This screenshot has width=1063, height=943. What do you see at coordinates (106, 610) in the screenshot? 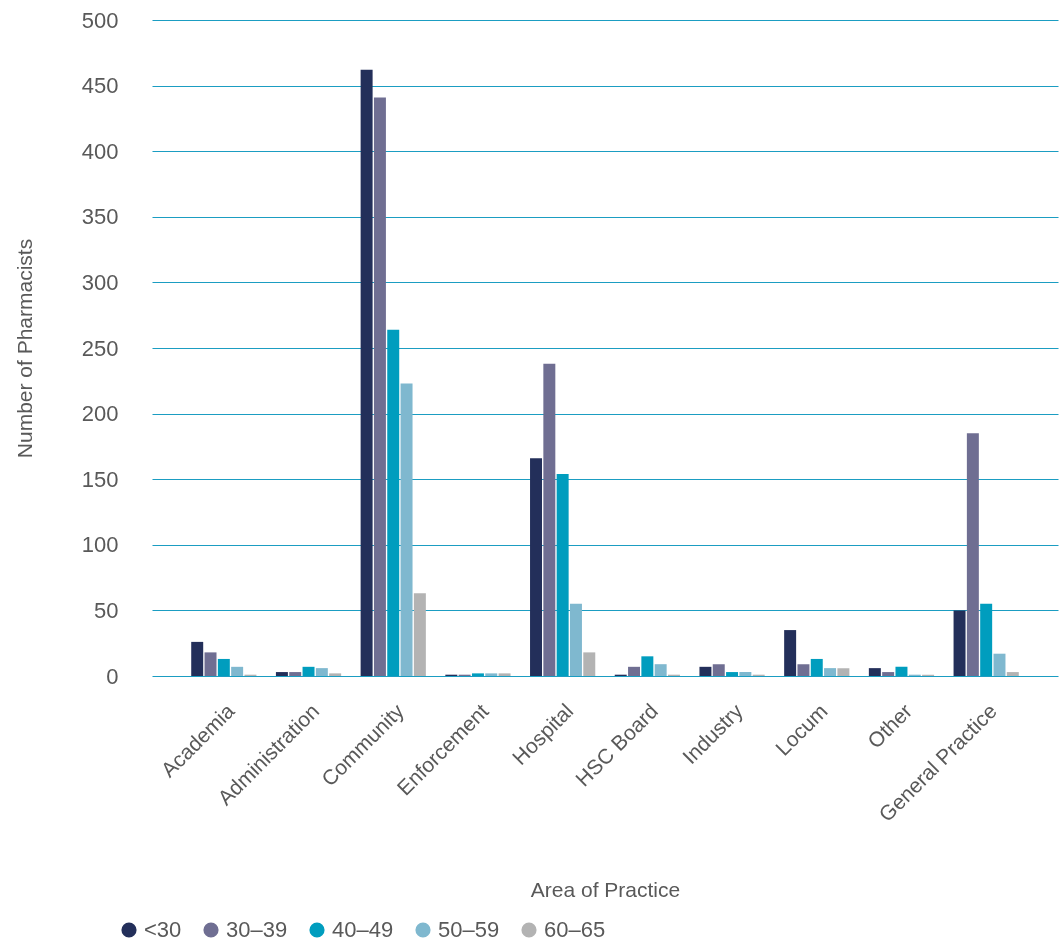
I see `y-tick-label: 50` at bounding box center [106, 610].